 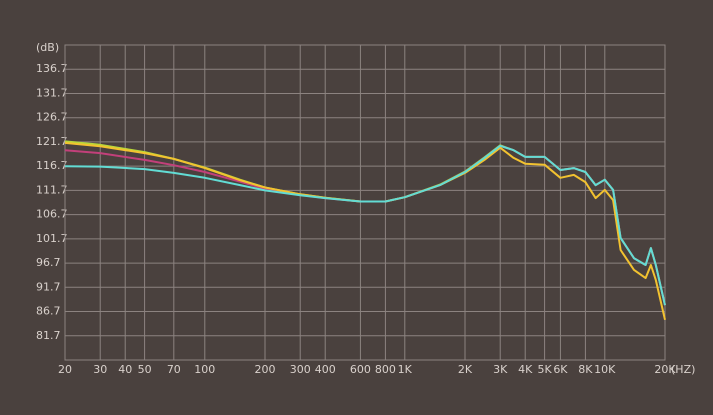 What do you see at coordinates (325, 369) in the screenshot?
I see `x-tick-label: 400` at bounding box center [325, 369].